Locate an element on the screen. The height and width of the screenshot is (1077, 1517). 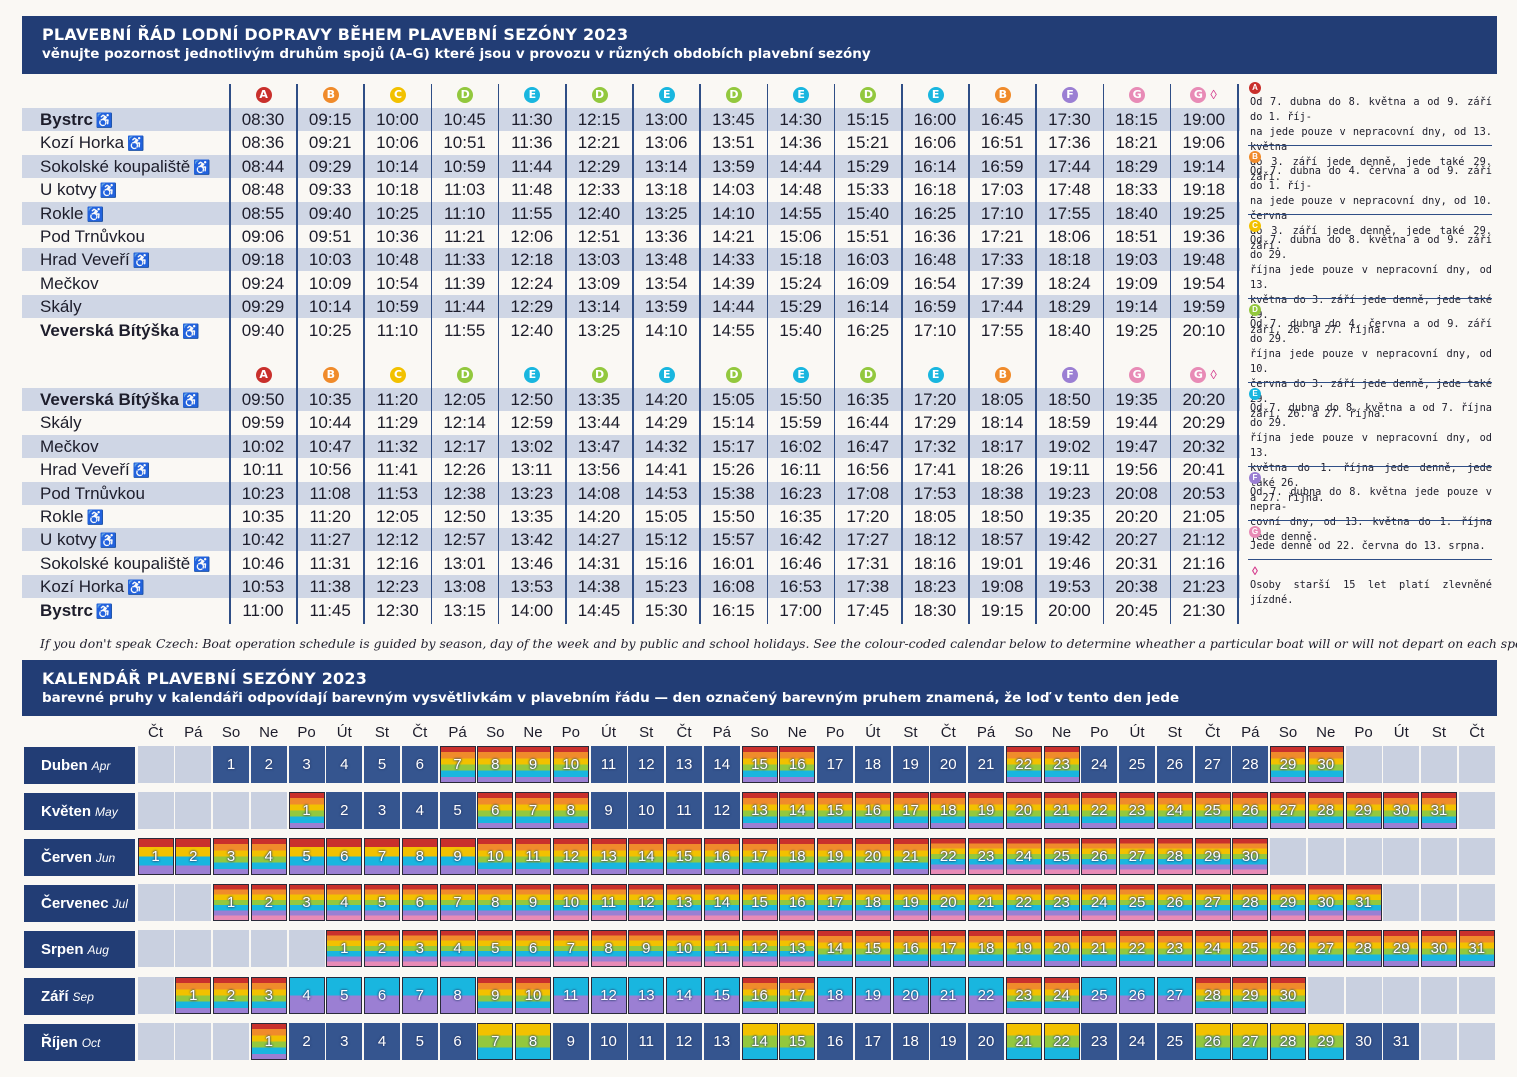
departure-time: 15:18 is located at coordinates (800, 260).